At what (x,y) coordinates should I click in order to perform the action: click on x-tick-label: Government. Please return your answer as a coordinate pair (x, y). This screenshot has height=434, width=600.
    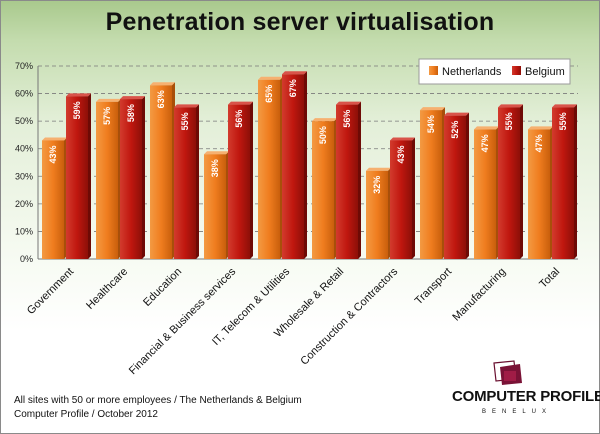
    Looking at the image, I should click on (50, 291).